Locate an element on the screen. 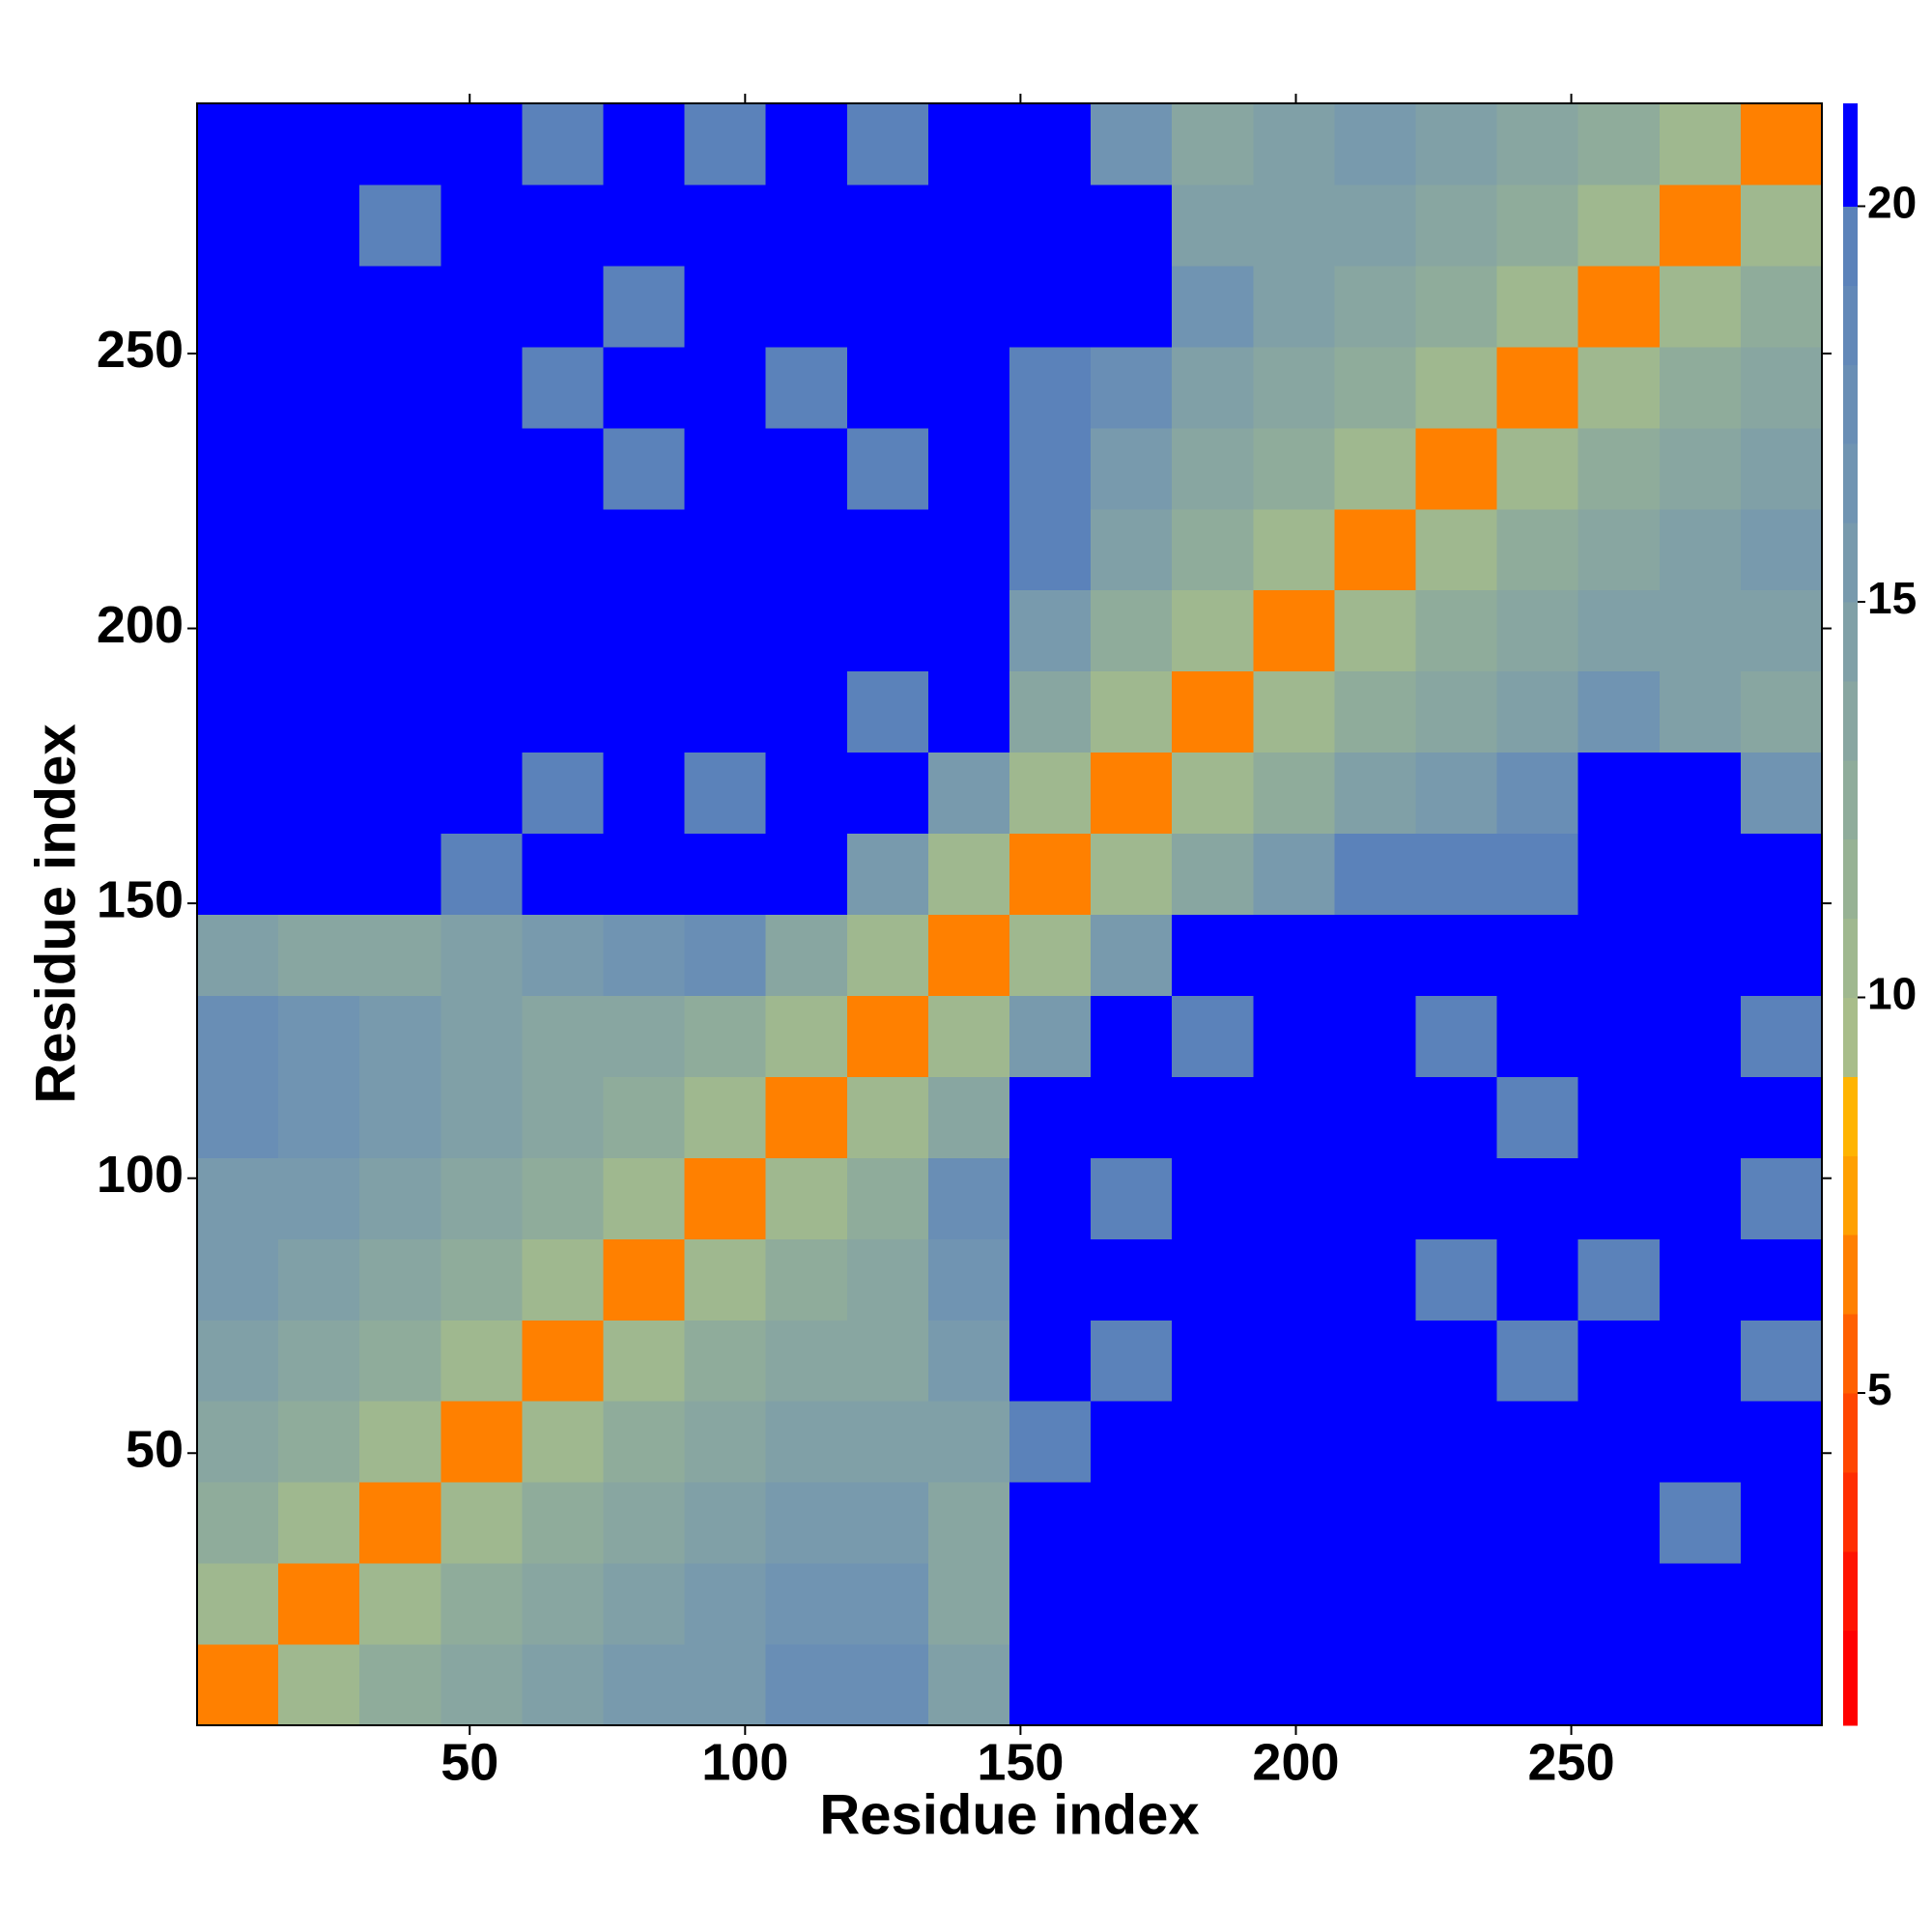  y-tick-label: 150 is located at coordinates (140, 899).